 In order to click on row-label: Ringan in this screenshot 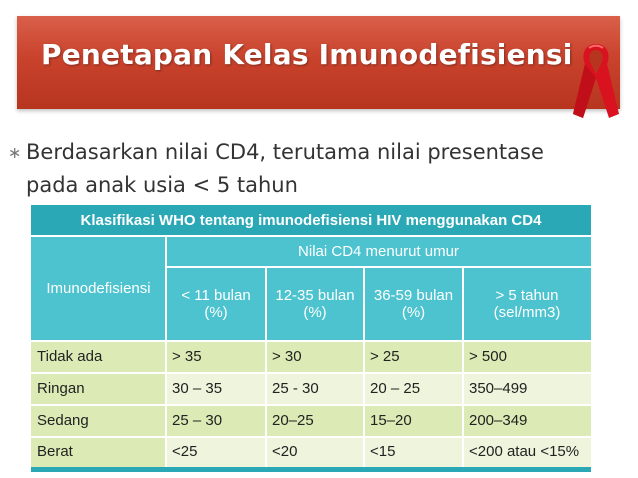, I will do `click(98, 389)`.